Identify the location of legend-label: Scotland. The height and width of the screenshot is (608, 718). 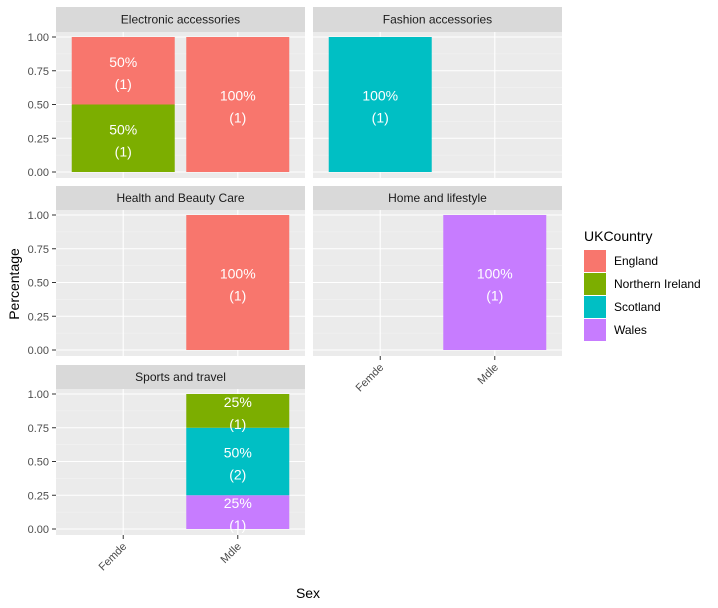
(637, 307).